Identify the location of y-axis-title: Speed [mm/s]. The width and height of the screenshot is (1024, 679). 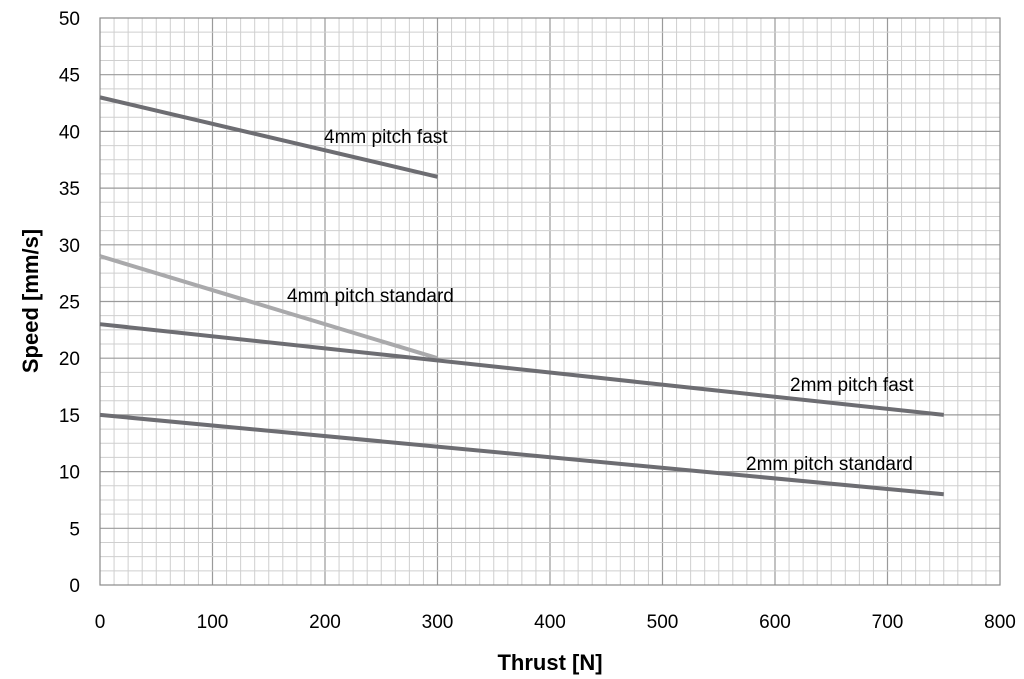
(30, 301).